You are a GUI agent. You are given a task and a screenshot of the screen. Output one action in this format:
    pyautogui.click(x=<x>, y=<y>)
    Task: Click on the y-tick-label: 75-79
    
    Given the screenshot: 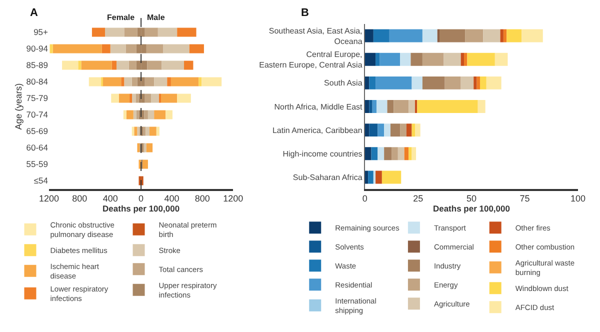 What is the action you would take?
    pyautogui.click(x=37, y=98)
    